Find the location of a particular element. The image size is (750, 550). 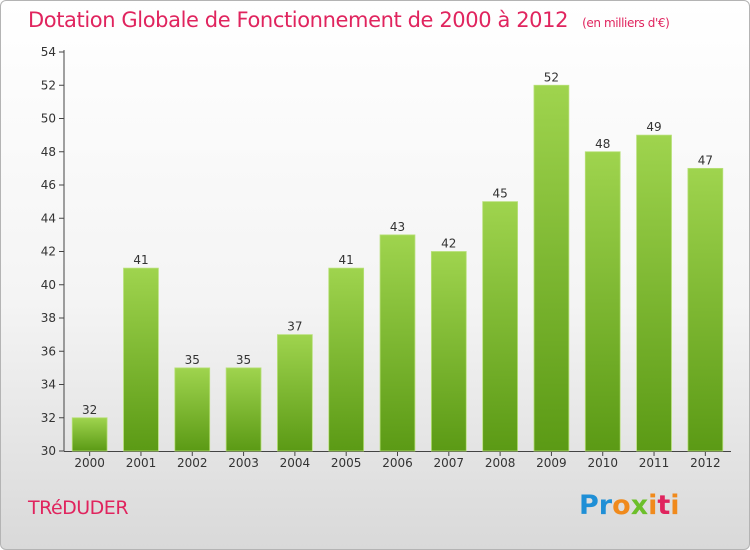

proxiti-logo: Proxiti is located at coordinates (629, 505).